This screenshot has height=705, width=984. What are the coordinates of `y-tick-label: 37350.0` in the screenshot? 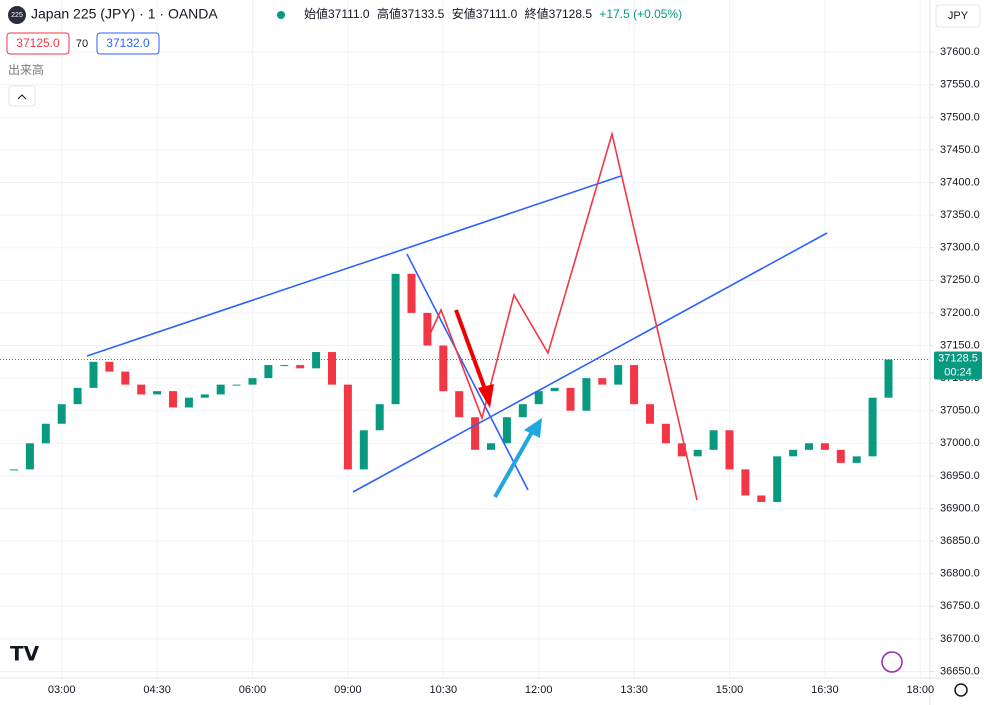 It's located at (960, 215).